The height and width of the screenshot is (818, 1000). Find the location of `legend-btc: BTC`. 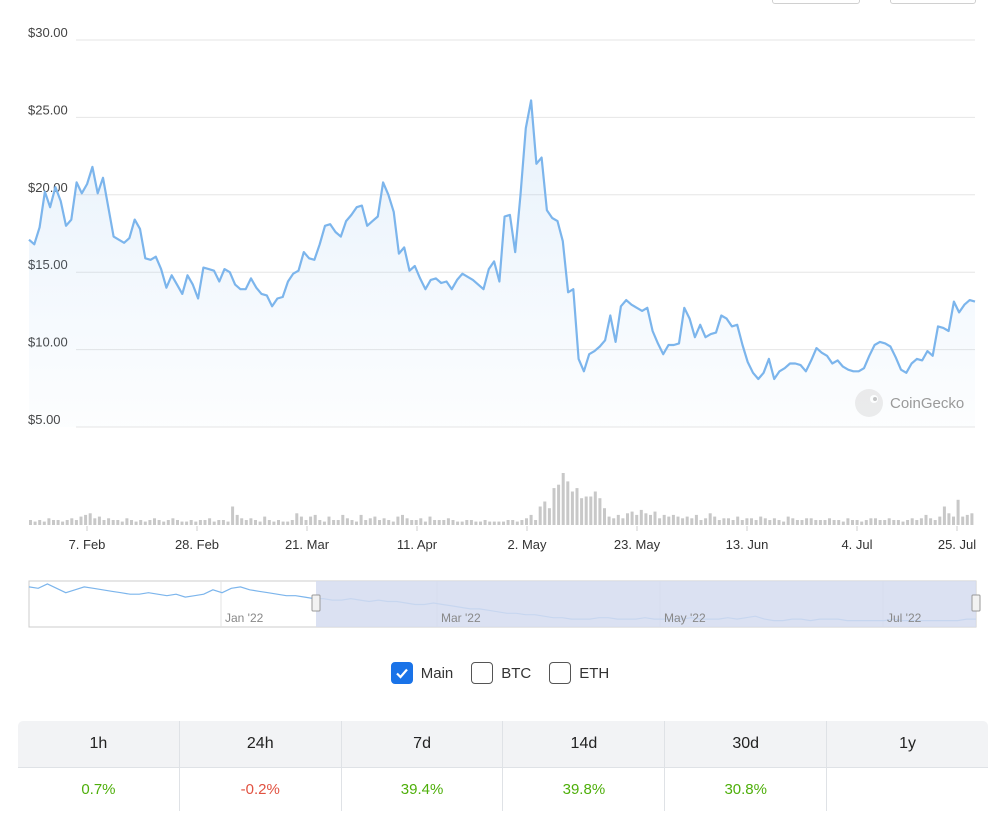

legend-btc: BTC is located at coordinates (501, 673).